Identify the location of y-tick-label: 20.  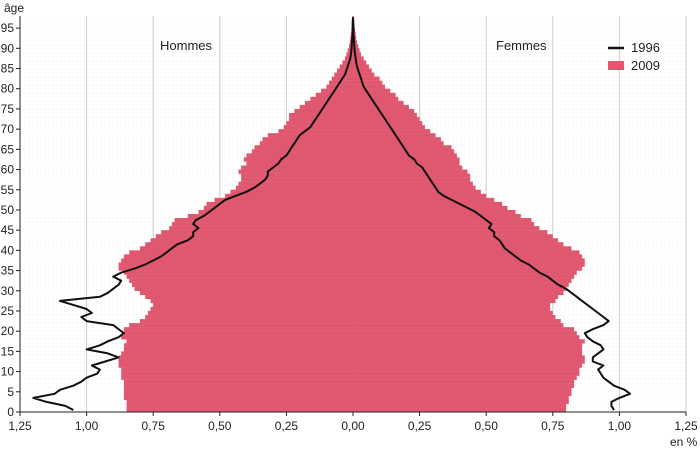
(8, 331).